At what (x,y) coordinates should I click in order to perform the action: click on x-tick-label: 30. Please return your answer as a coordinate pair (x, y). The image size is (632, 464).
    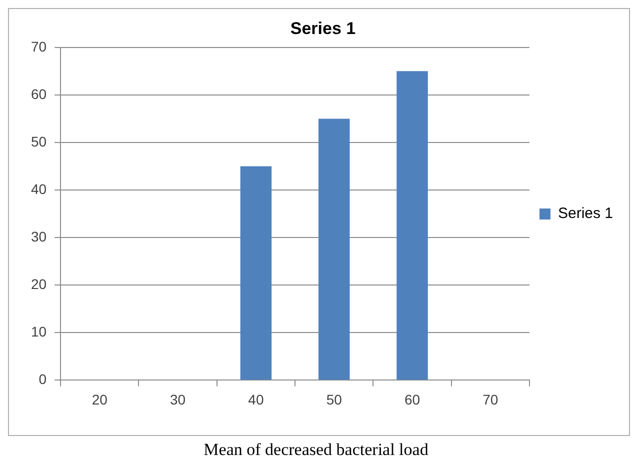
    Looking at the image, I should click on (178, 399).